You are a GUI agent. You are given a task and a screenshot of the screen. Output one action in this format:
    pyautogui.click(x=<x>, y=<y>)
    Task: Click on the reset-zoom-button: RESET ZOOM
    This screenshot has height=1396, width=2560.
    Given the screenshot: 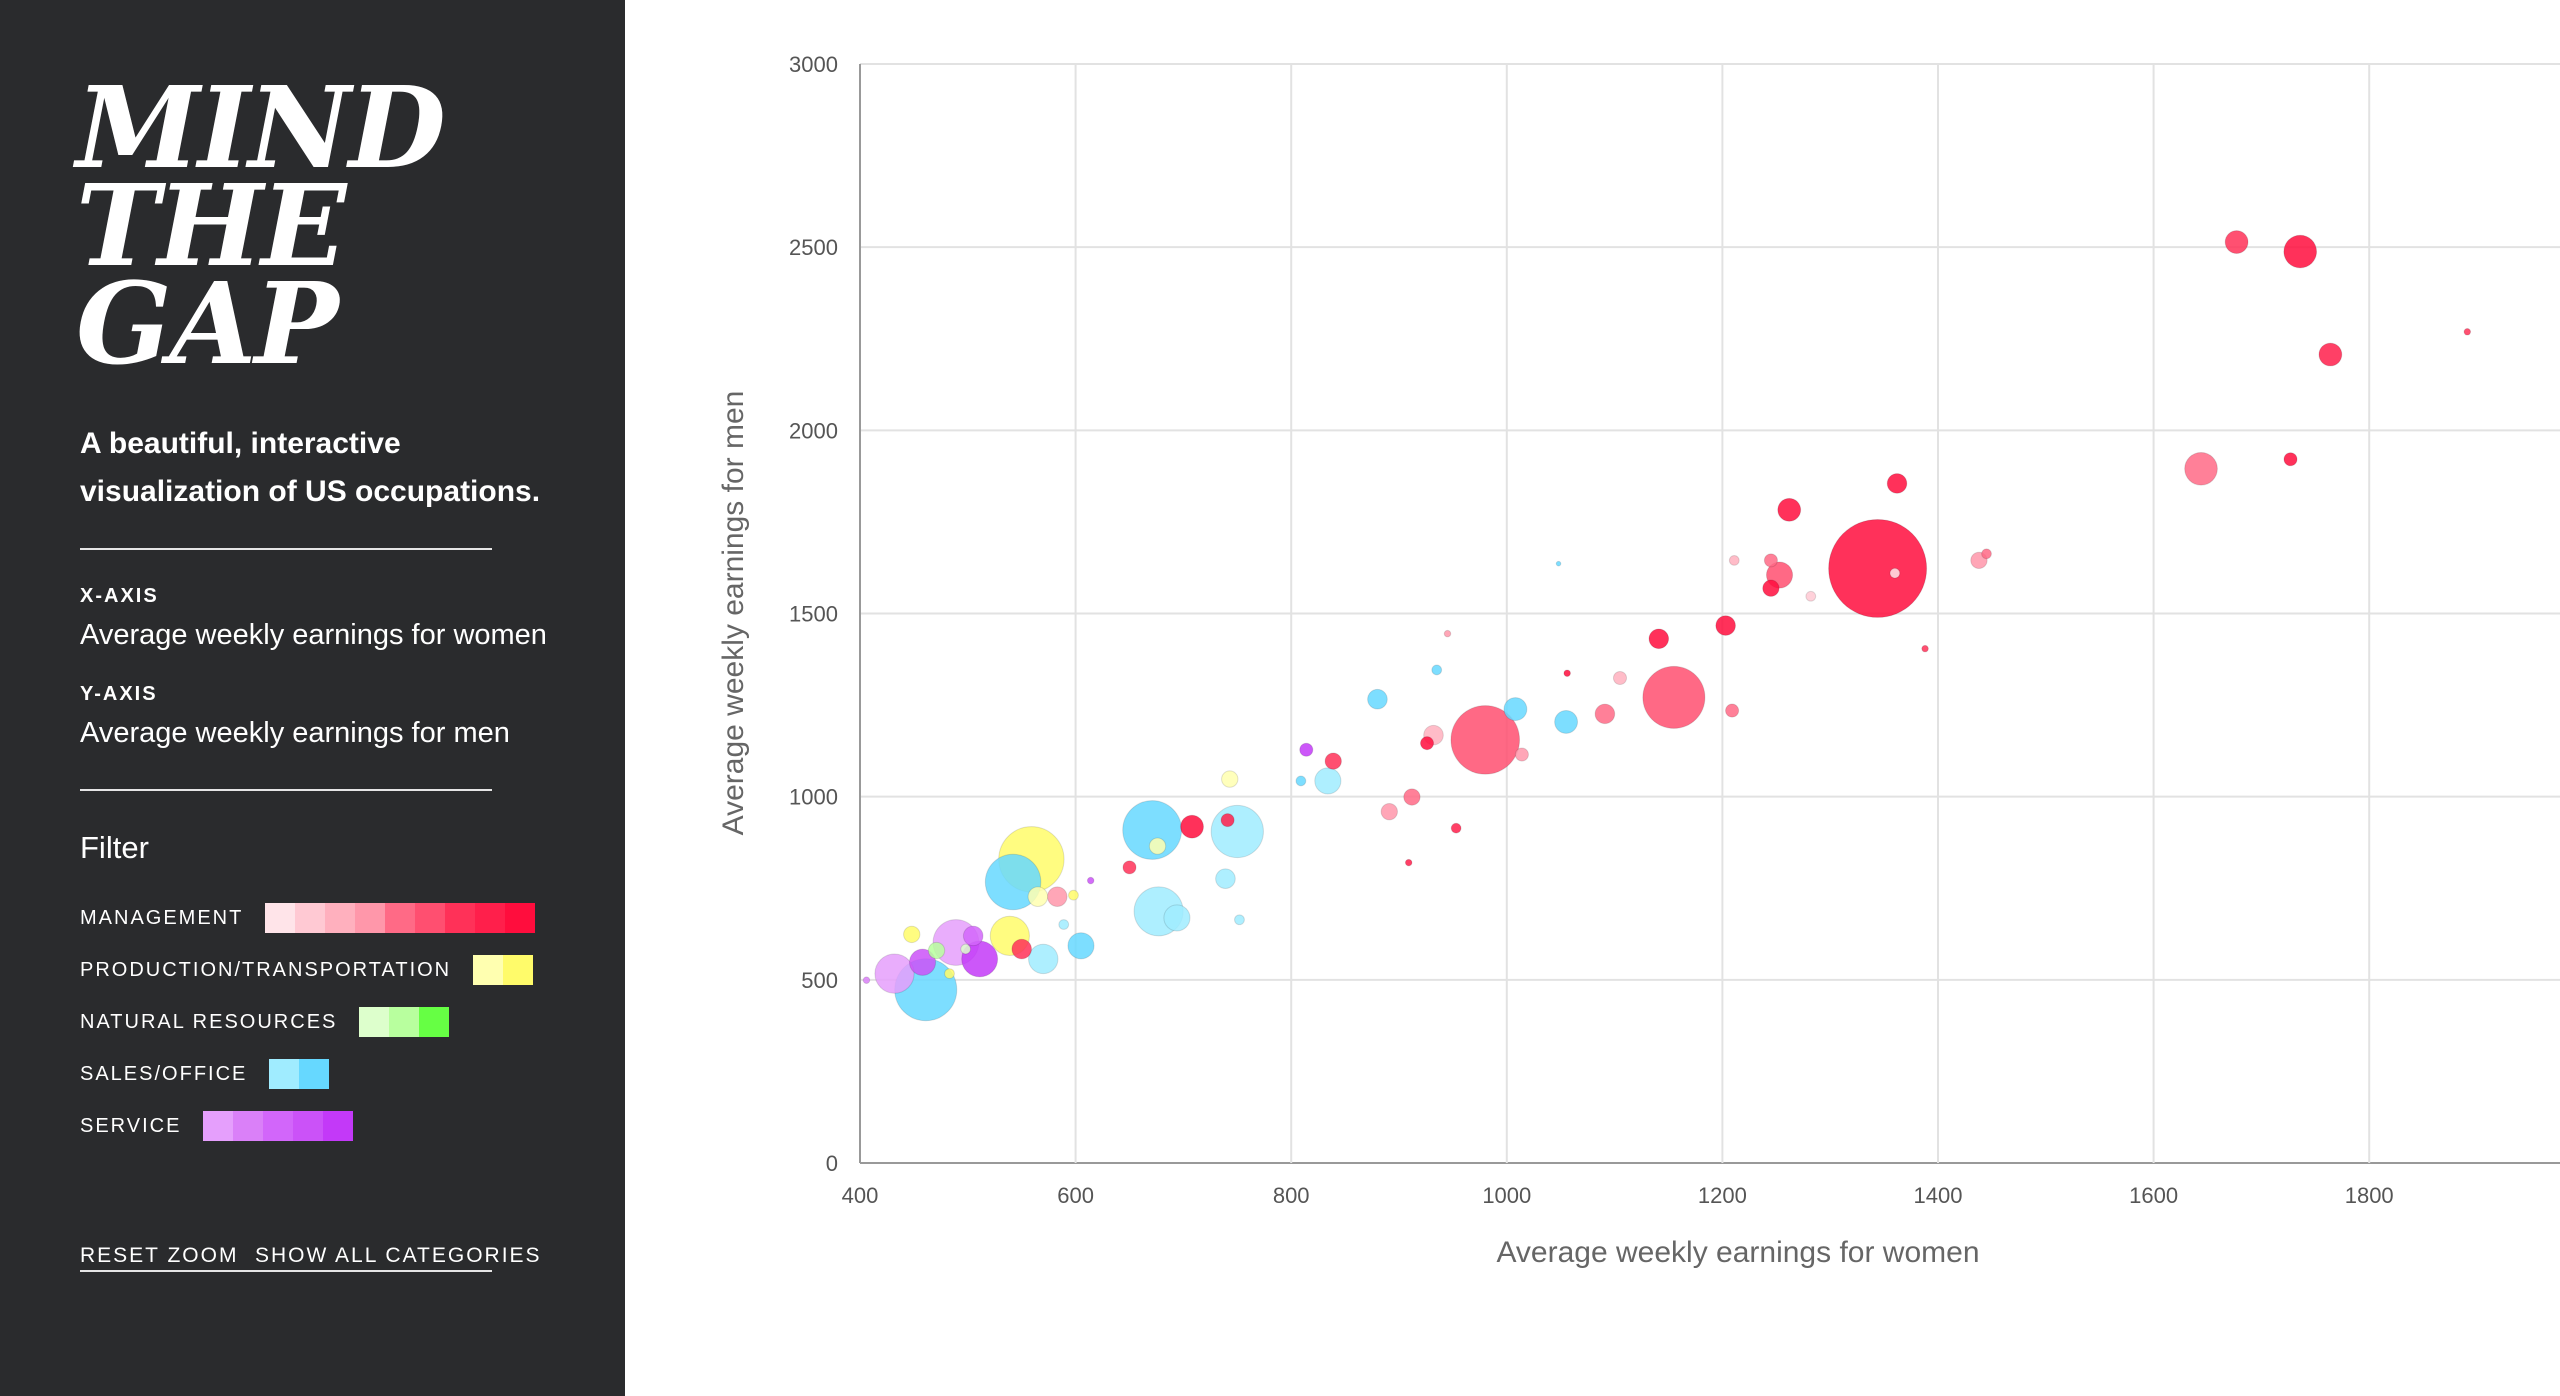 What is the action you would take?
    pyautogui.click(x=159, y=1255)
    